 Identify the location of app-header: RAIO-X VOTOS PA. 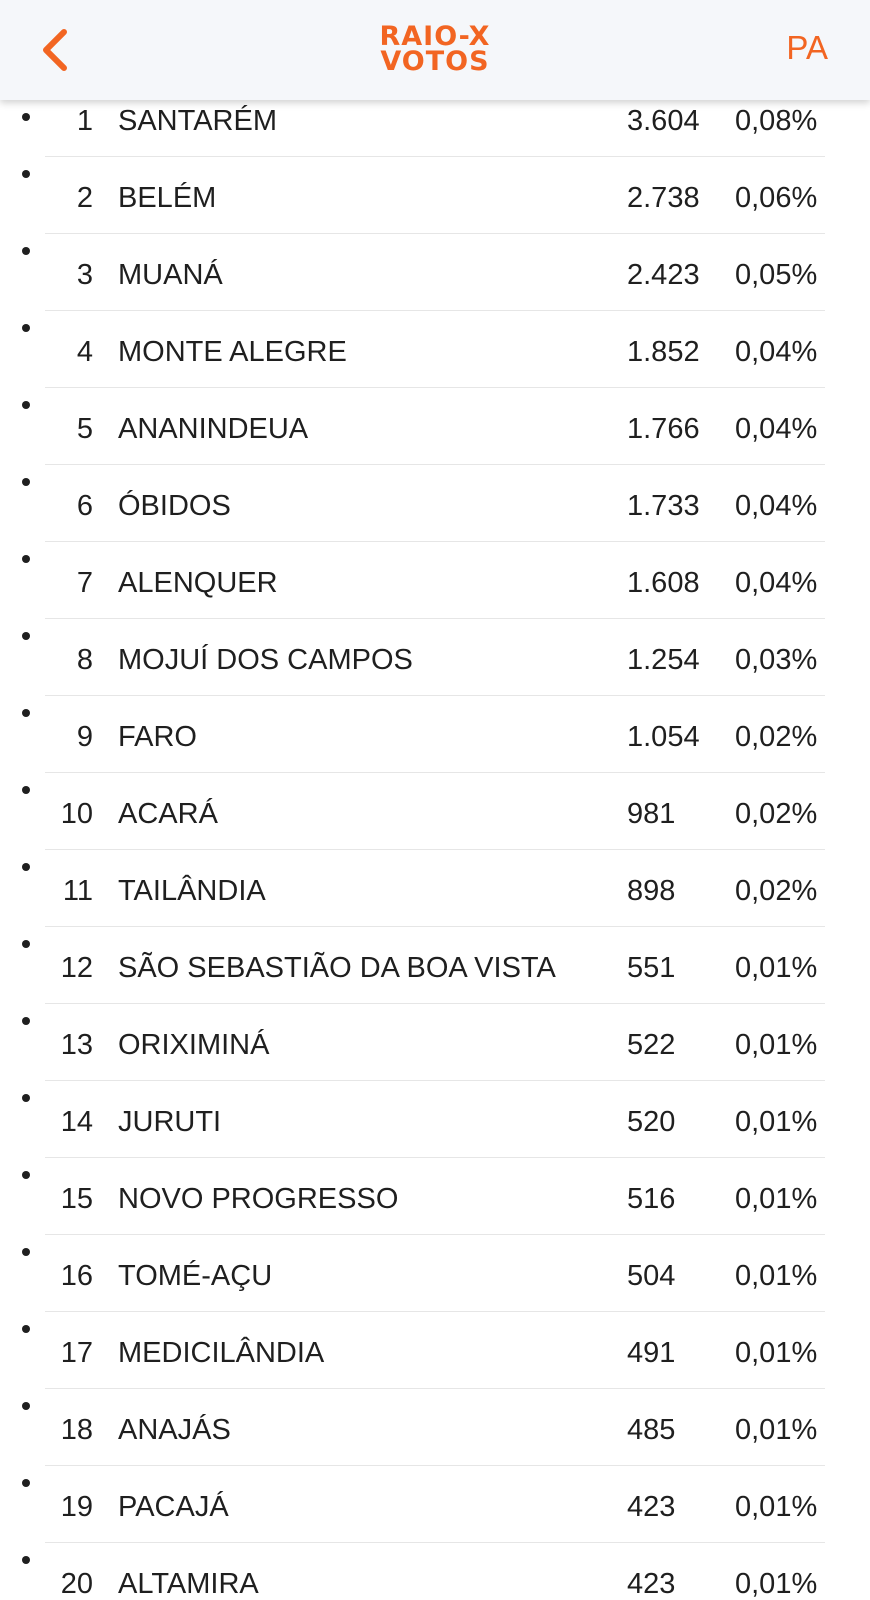
(435, 50).